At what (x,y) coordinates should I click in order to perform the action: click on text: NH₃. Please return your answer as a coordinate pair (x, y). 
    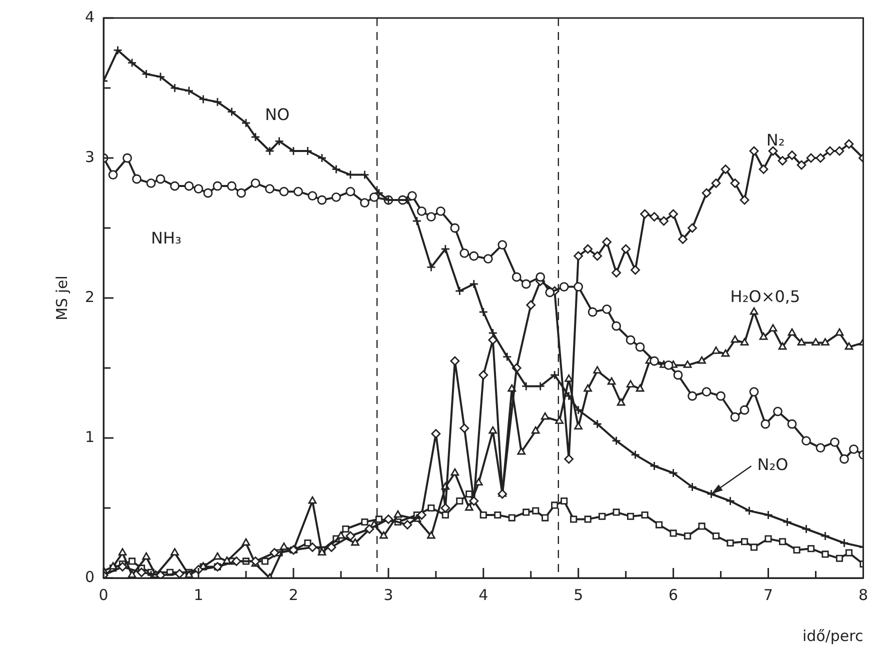
    Looking at the image, I should click on (166, 238).